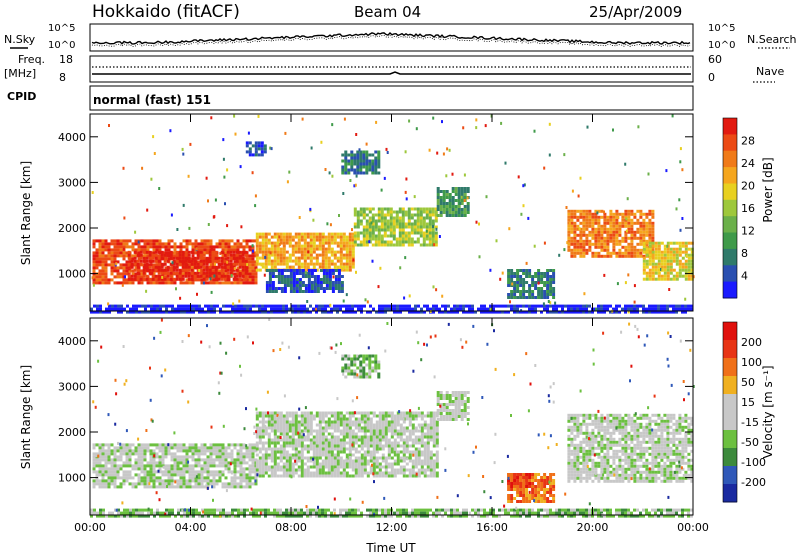 This screenshot has width=800, height=554. What do you see at coordinates (721, 45) in the screenshot?
I see `noise-tick-right-low: 10^0` at bounding box center [721, 45].